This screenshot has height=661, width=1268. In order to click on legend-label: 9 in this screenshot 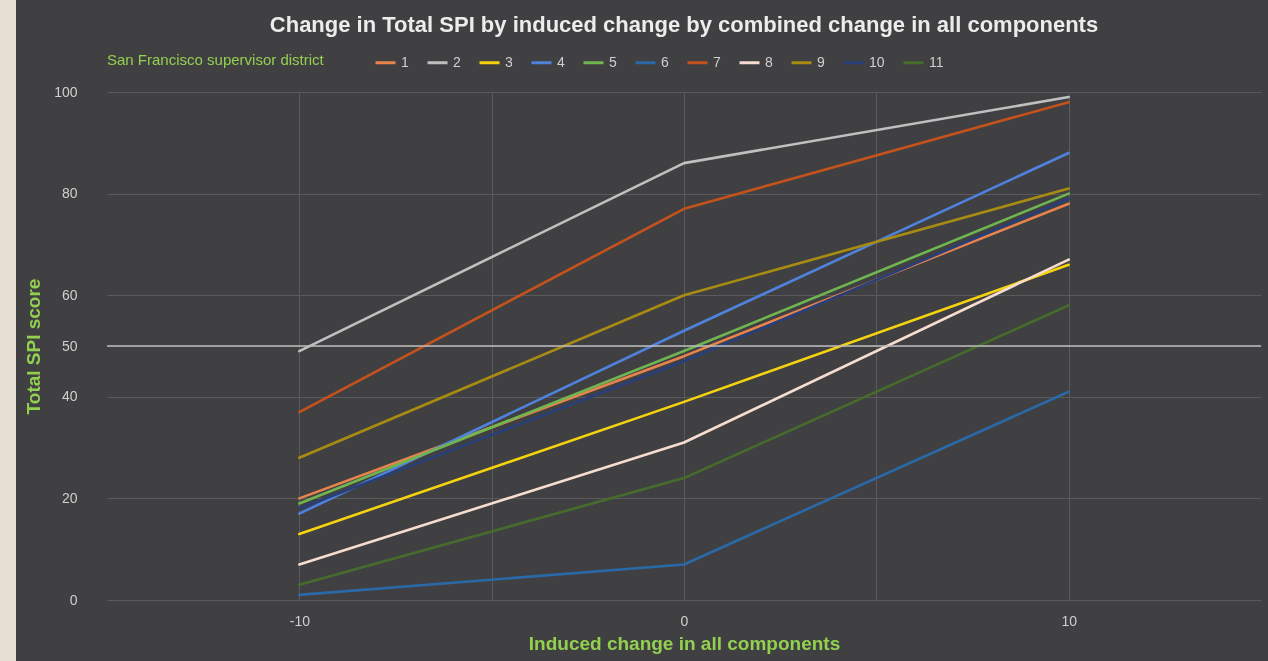, I will do `click(821, 61)`.